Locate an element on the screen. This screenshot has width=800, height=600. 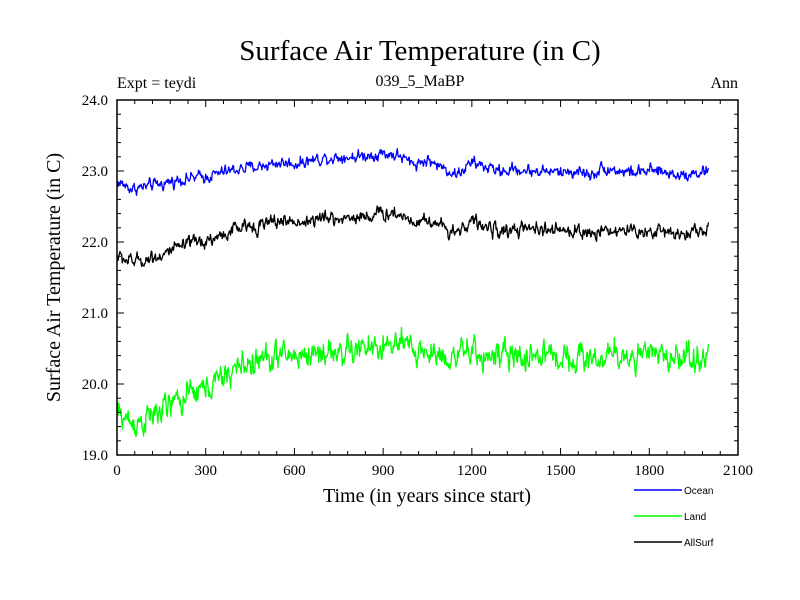
legend: Ocean Land AllSurf is located at coordinates (674, 517).